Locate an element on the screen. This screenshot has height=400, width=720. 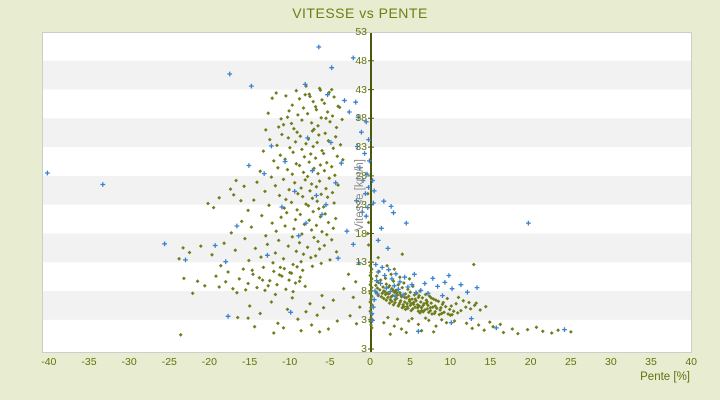
y-tick-label: 38 is located at coordinates (361, 118).